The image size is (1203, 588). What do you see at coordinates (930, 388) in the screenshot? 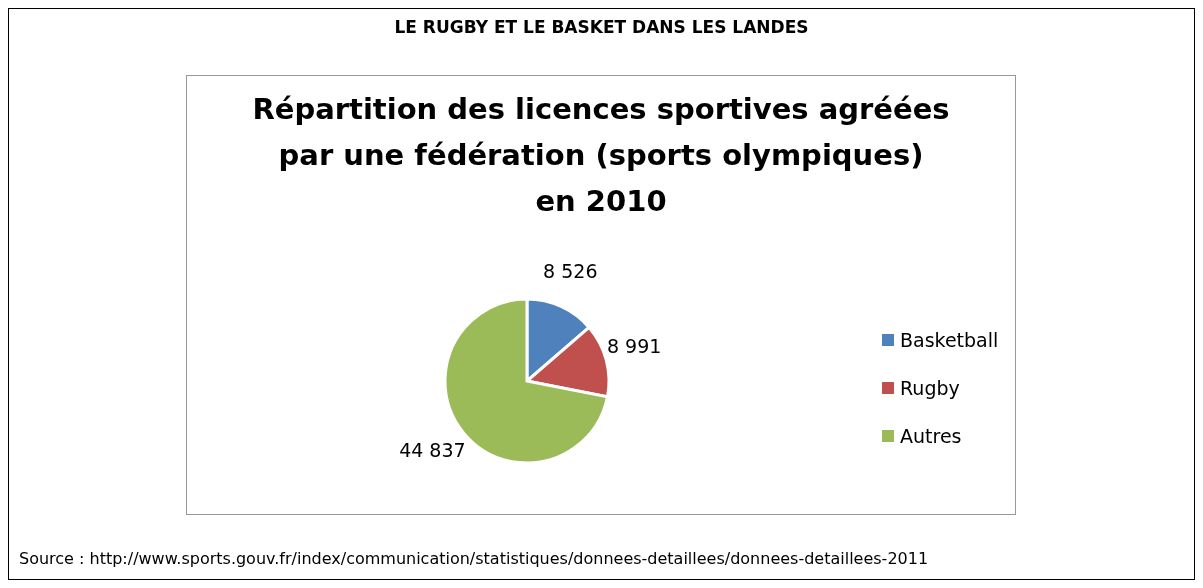
I see `legend-label: Rugby` at bounding box center [930, 388].